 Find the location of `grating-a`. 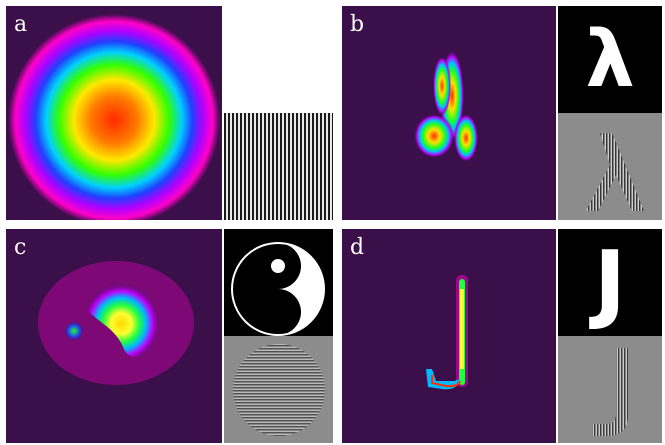

grating-a is located at coordinates (278, 166).